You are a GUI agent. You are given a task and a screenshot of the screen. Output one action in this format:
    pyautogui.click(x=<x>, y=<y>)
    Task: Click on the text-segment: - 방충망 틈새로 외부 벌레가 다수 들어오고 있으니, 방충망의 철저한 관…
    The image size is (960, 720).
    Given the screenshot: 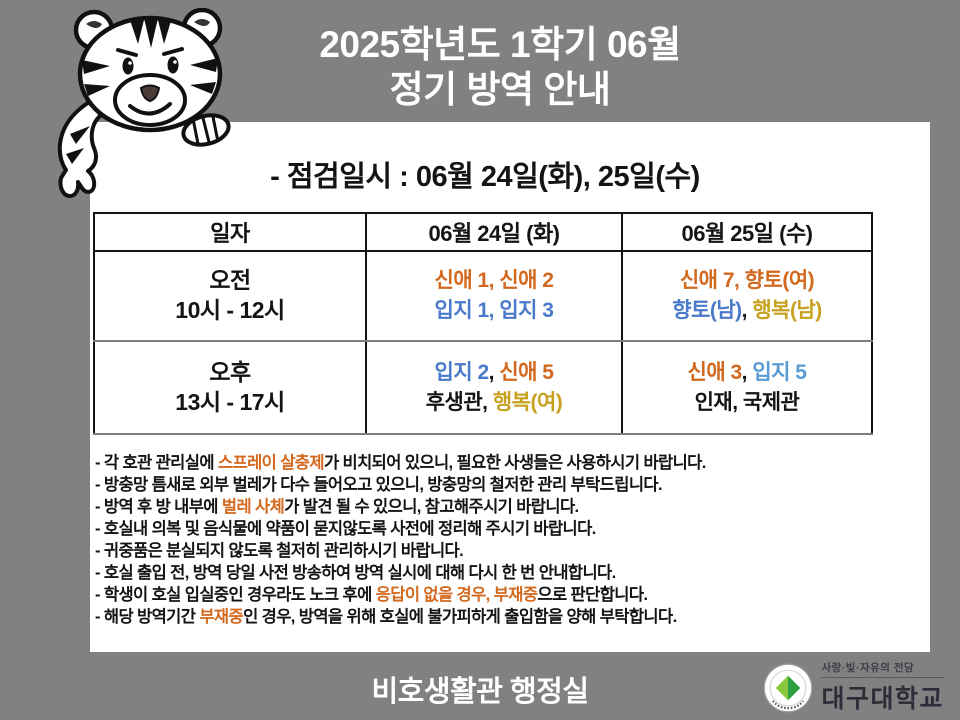 What is the action you would take?
    pyautogui.click(x=379, y=485)
    